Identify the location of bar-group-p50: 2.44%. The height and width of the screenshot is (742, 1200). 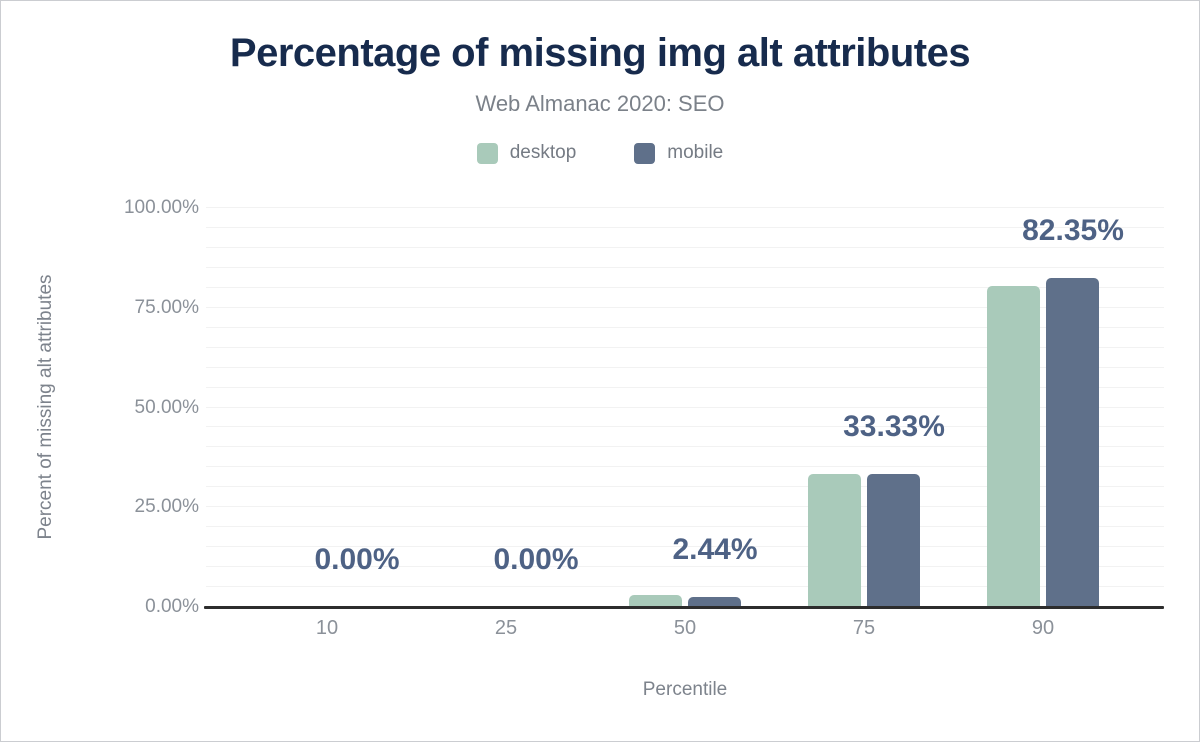
(693, 407).